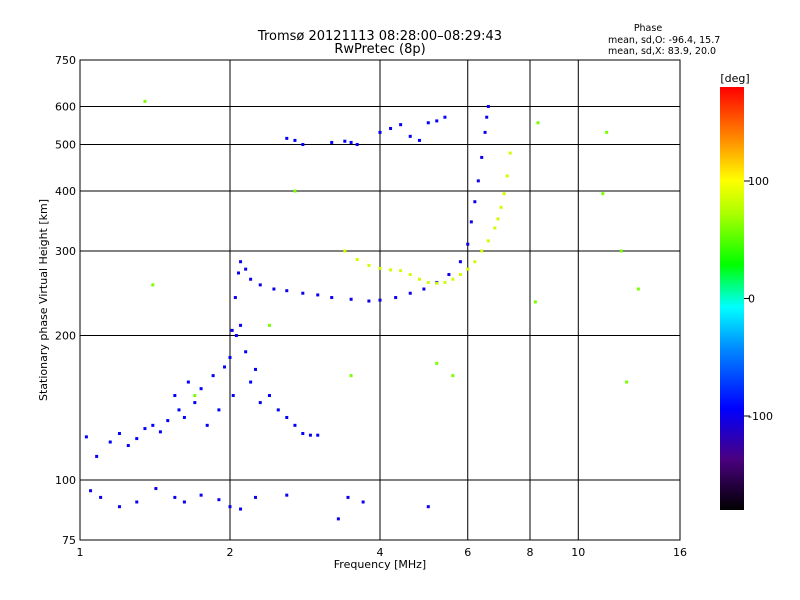  Describe the element at coordinates (230, 552) in the screenshot. I see `x-tick-label: 2` at that location.